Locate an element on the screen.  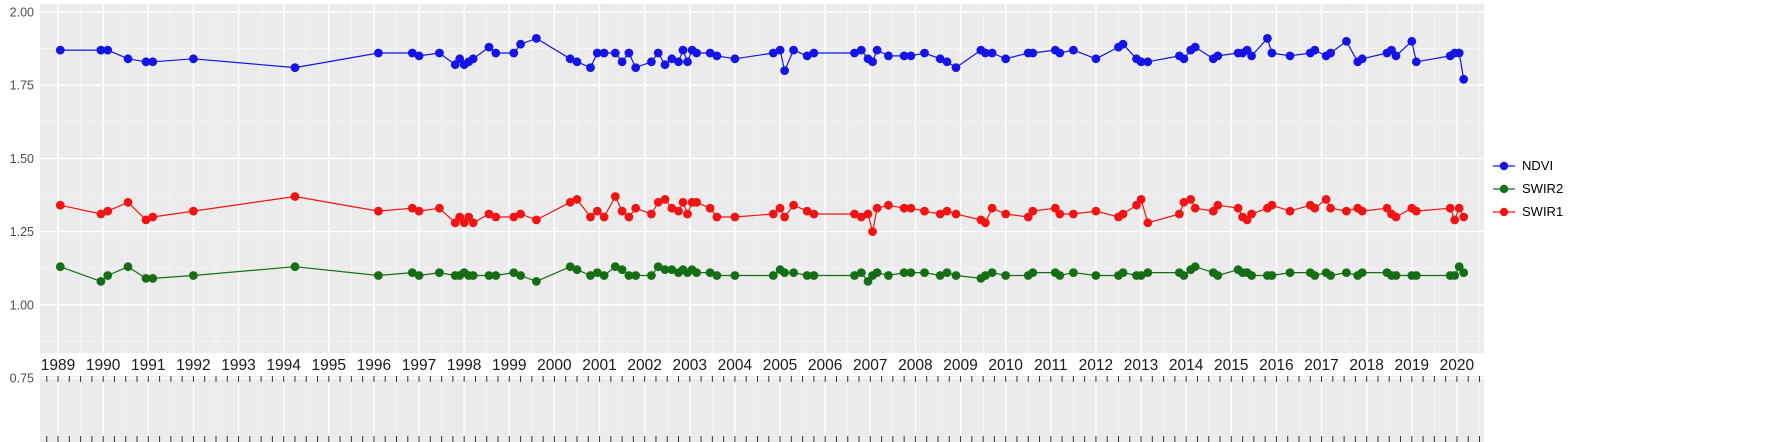
y-tick-label: 0.75 is located at coordinates (22, 379).